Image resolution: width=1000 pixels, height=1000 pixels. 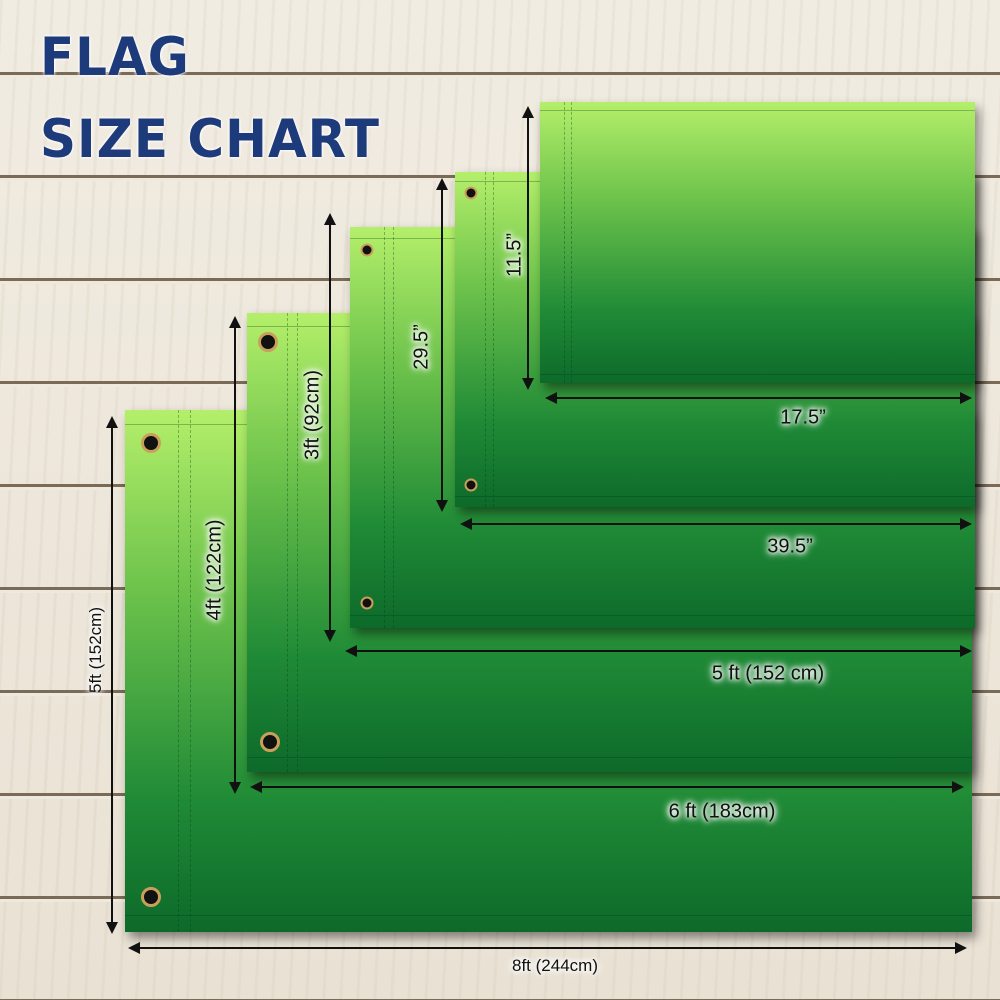 What do you see at coordinates (803, 417) in the screenshot?
I see `width-label: 17.5”` at bounding box center [803, 417].